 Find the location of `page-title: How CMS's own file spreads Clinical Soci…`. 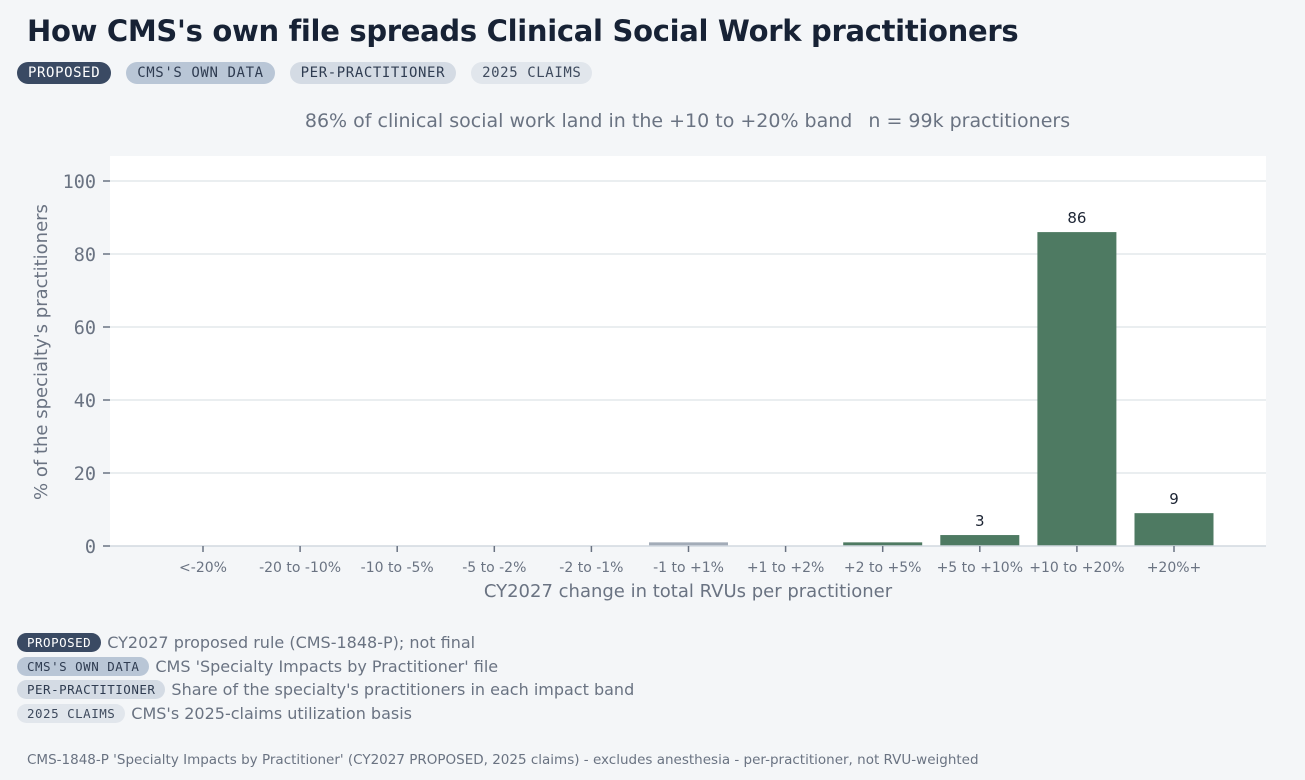

page-title: How CMS's own file spreads Clinical Soci… is located at coordinates (523, 31).